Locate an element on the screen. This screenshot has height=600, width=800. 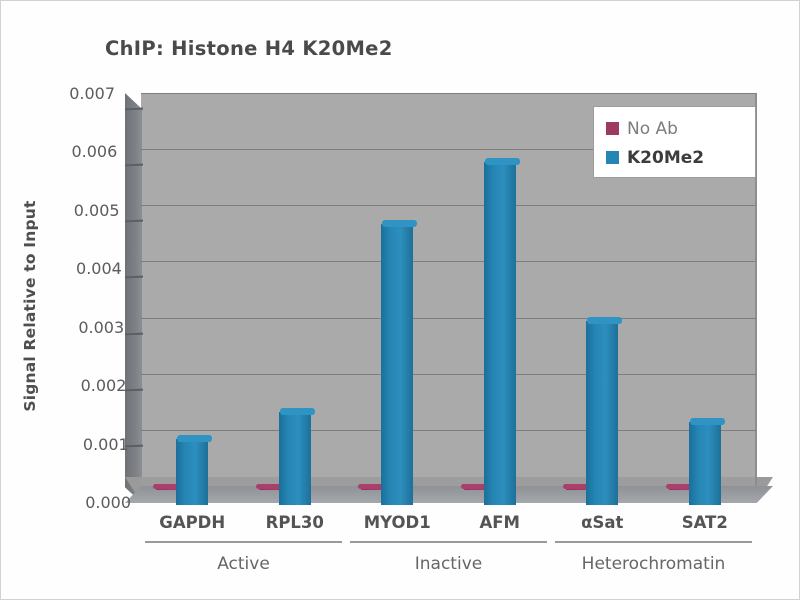
plot-left-wall is located at coordinates (133, 298).